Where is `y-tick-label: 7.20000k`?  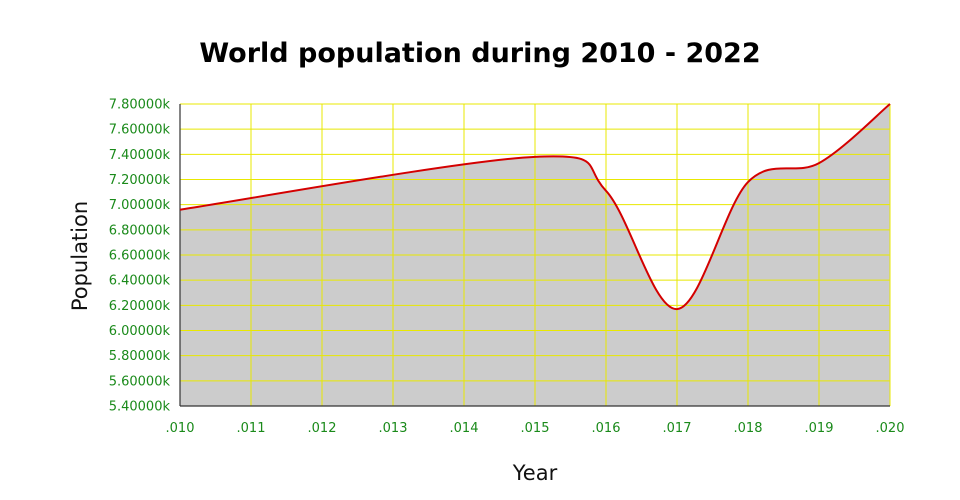 y-tick-label: 7.20000k is located at coordinates (140, 180).